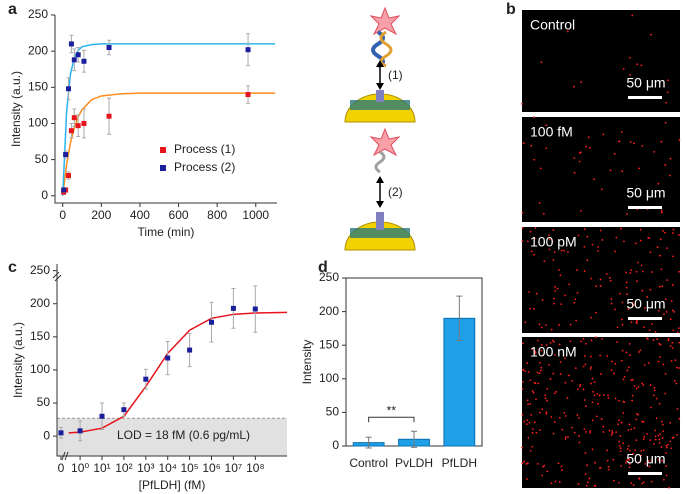 Image resolution: width=685 pixels, height=494 pixels. What do you see at coordinates (183, 435) in the screenshot?
I see `lod-label: LOD = 18 fM (0.6 pg/mL)` at bounding box center [183, 435].